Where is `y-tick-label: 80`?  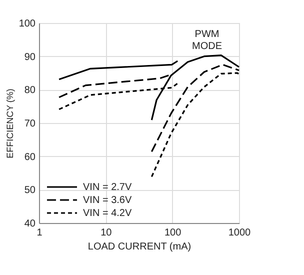 y-tick-label: 80 is located at coordinates (30, 90).